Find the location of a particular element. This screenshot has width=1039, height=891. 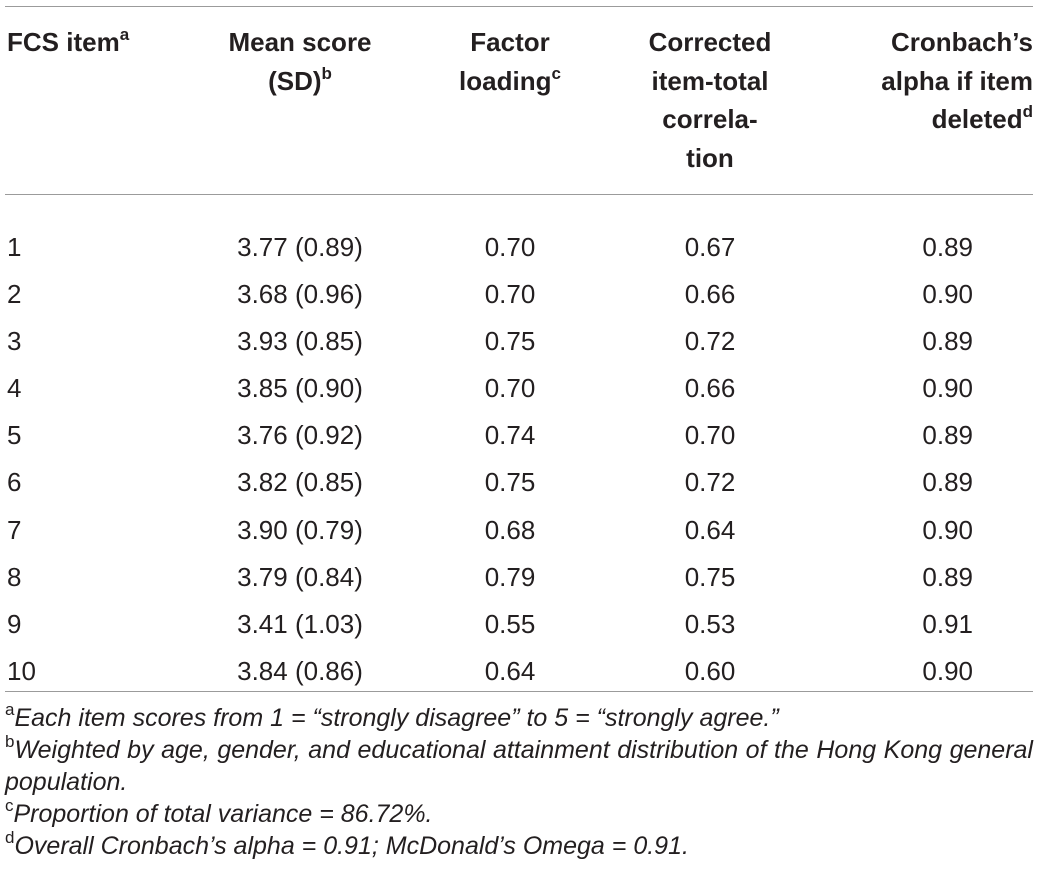

cell-item-total-correlation: 0.53 is located at coordinates (710, 623).